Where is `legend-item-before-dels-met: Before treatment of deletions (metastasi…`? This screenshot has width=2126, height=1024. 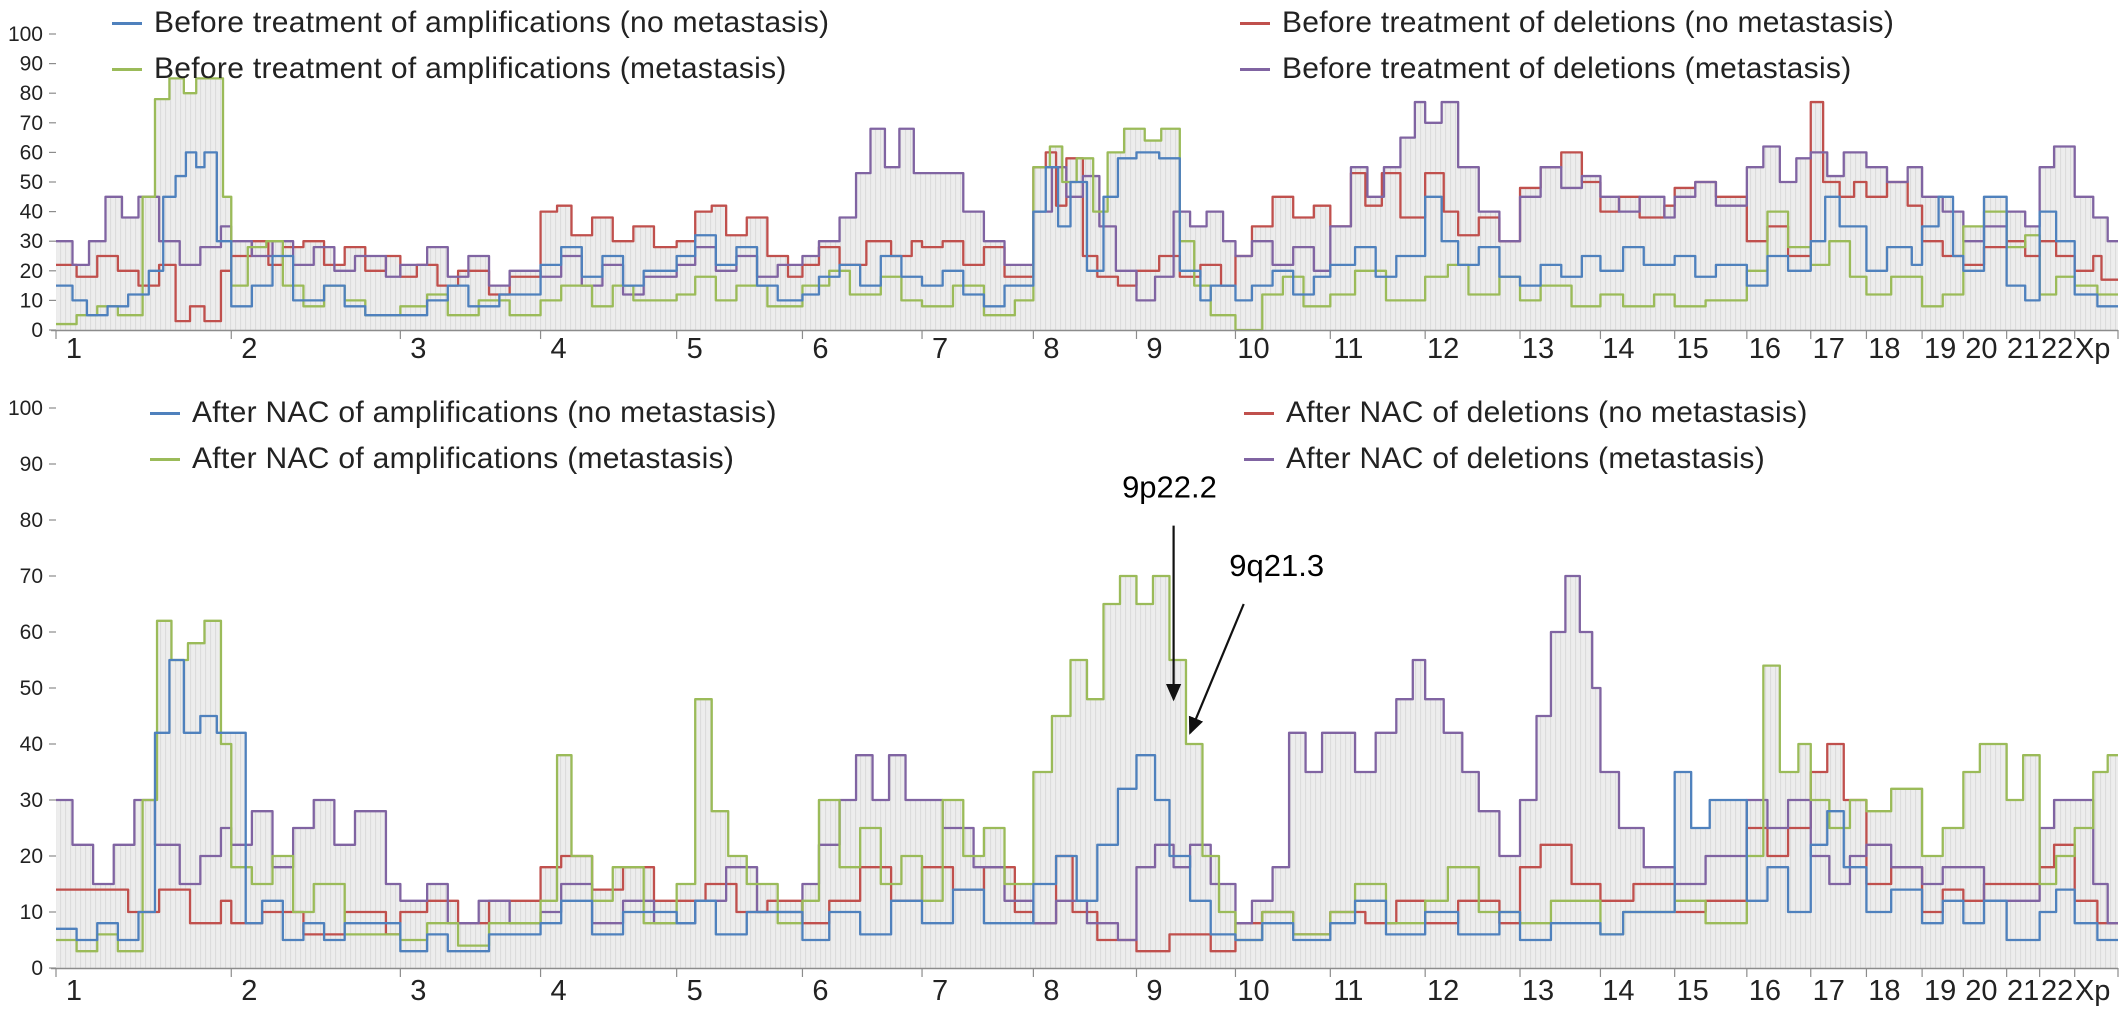 legend-item-before-dels-met: Before treatment of deletions (metastasi… is located at coordinates (1546, 69).